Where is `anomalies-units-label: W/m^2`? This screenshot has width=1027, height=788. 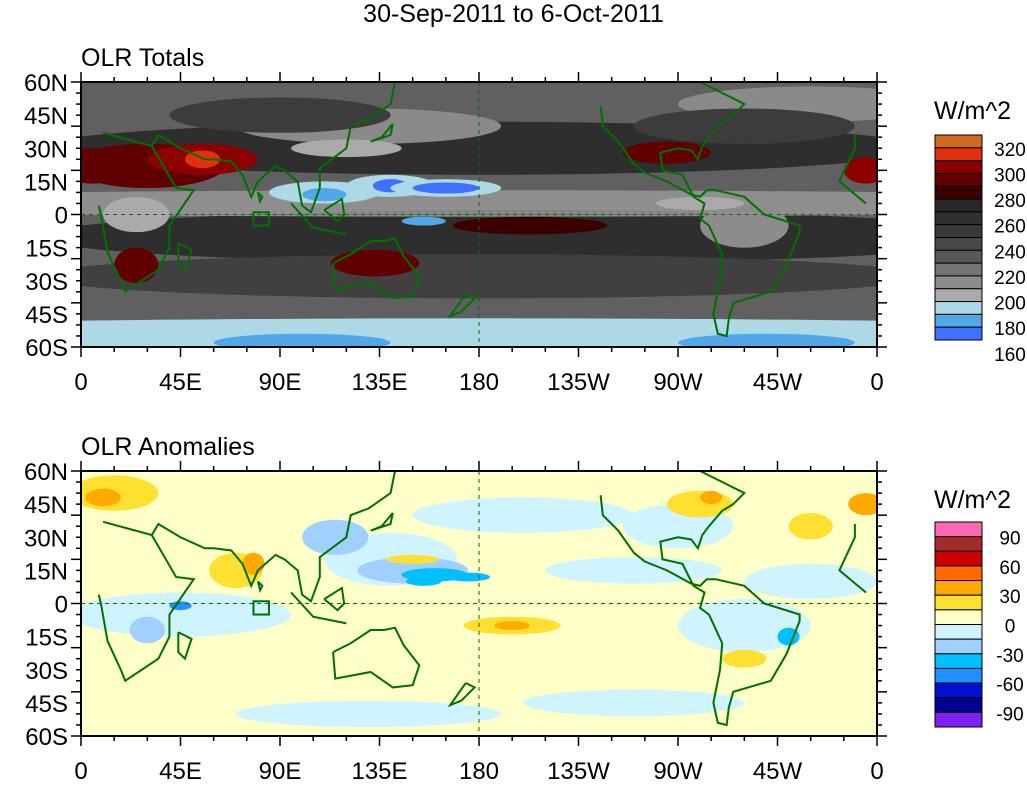 anomalies-units-label: W/m^2 is located at coordinates (973, 500).